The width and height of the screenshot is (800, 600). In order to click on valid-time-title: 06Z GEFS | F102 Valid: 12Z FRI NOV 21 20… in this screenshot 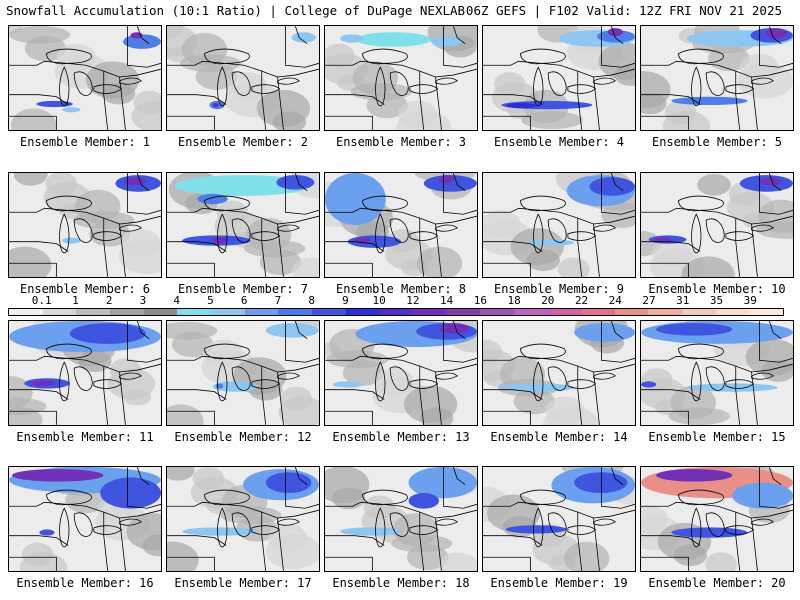, I will do `click(623, 10)`.